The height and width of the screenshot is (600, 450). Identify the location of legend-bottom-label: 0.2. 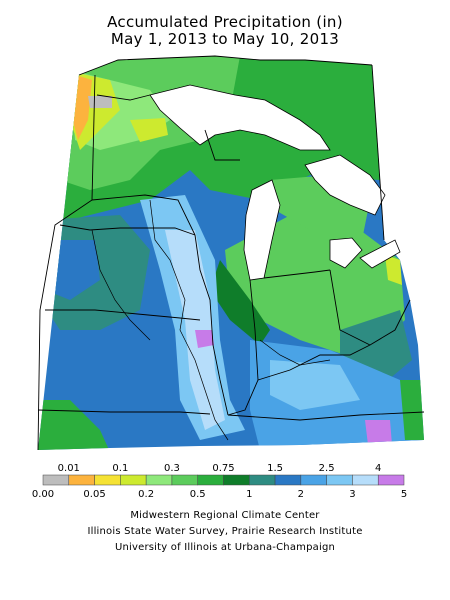
(146, 494).